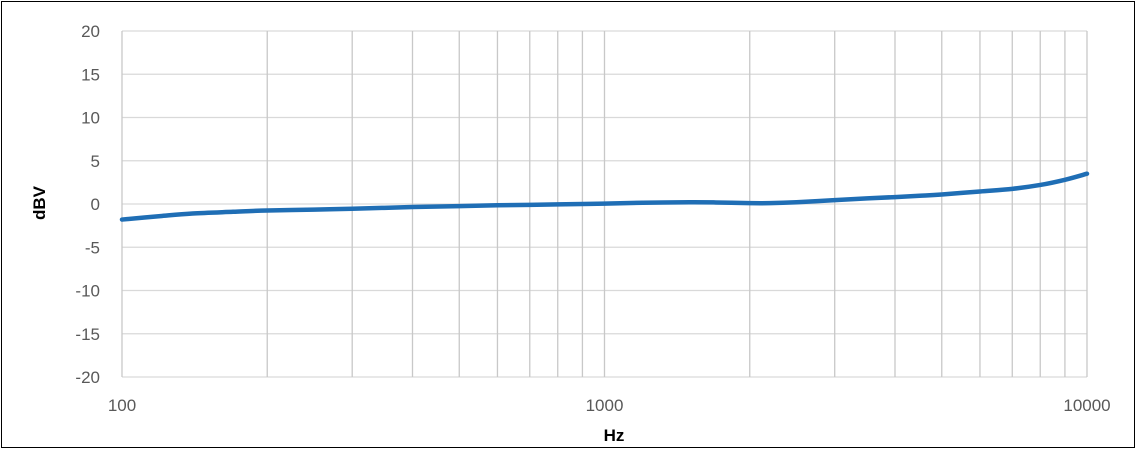 The height and width of the screenshot is (450, 1138). What do you see at coordinates (90, 118) in the screenshot?
I see `y-tick-label: 10` at bounding box center [90, 118].